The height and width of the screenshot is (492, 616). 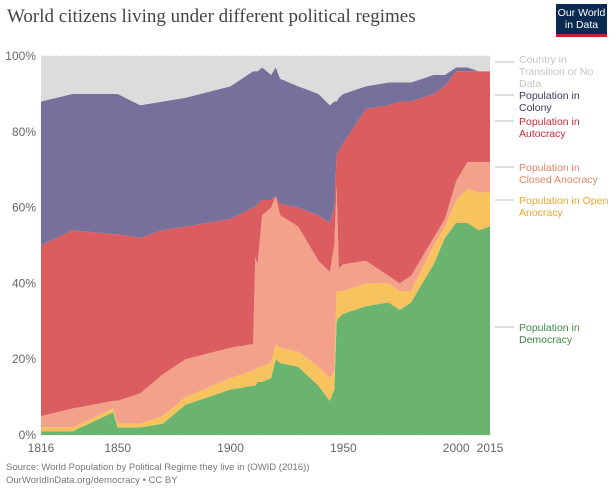 What do you see at coordinates (581, 13) in the screenshot?
I see `logo-line1: Our World` at bounding box center [581, 13].